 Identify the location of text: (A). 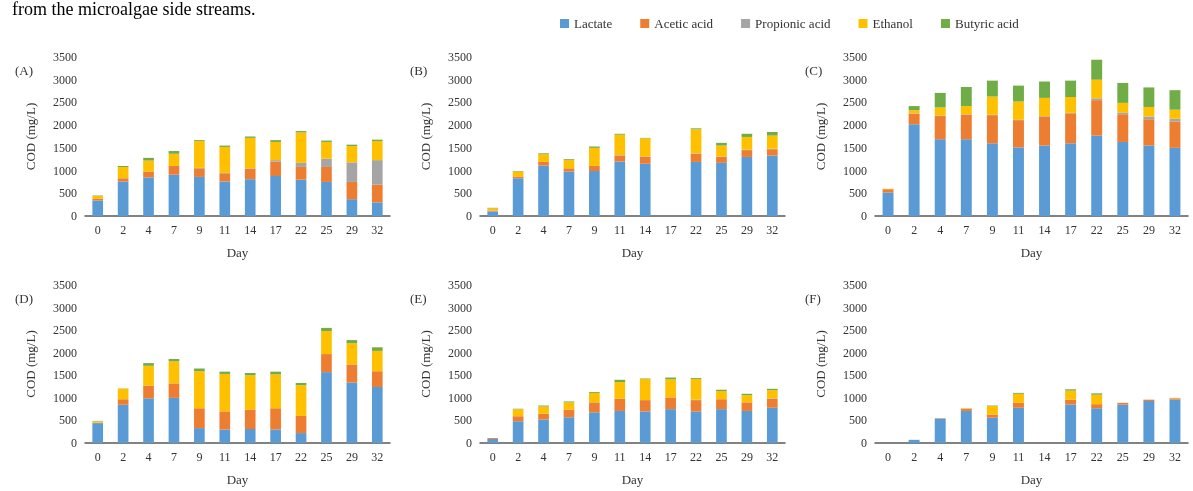
(24, 70).